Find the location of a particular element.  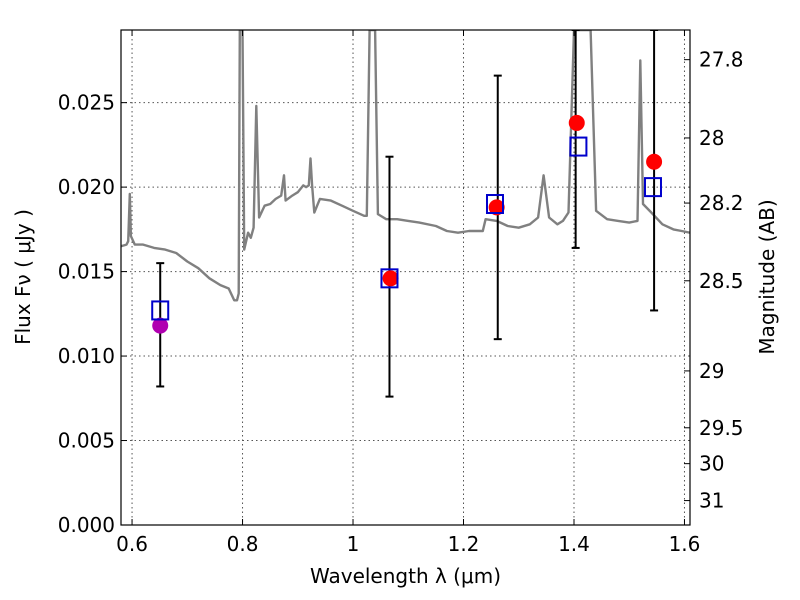

x-tick-label: 1.2 is located at coordinates (464, 544).